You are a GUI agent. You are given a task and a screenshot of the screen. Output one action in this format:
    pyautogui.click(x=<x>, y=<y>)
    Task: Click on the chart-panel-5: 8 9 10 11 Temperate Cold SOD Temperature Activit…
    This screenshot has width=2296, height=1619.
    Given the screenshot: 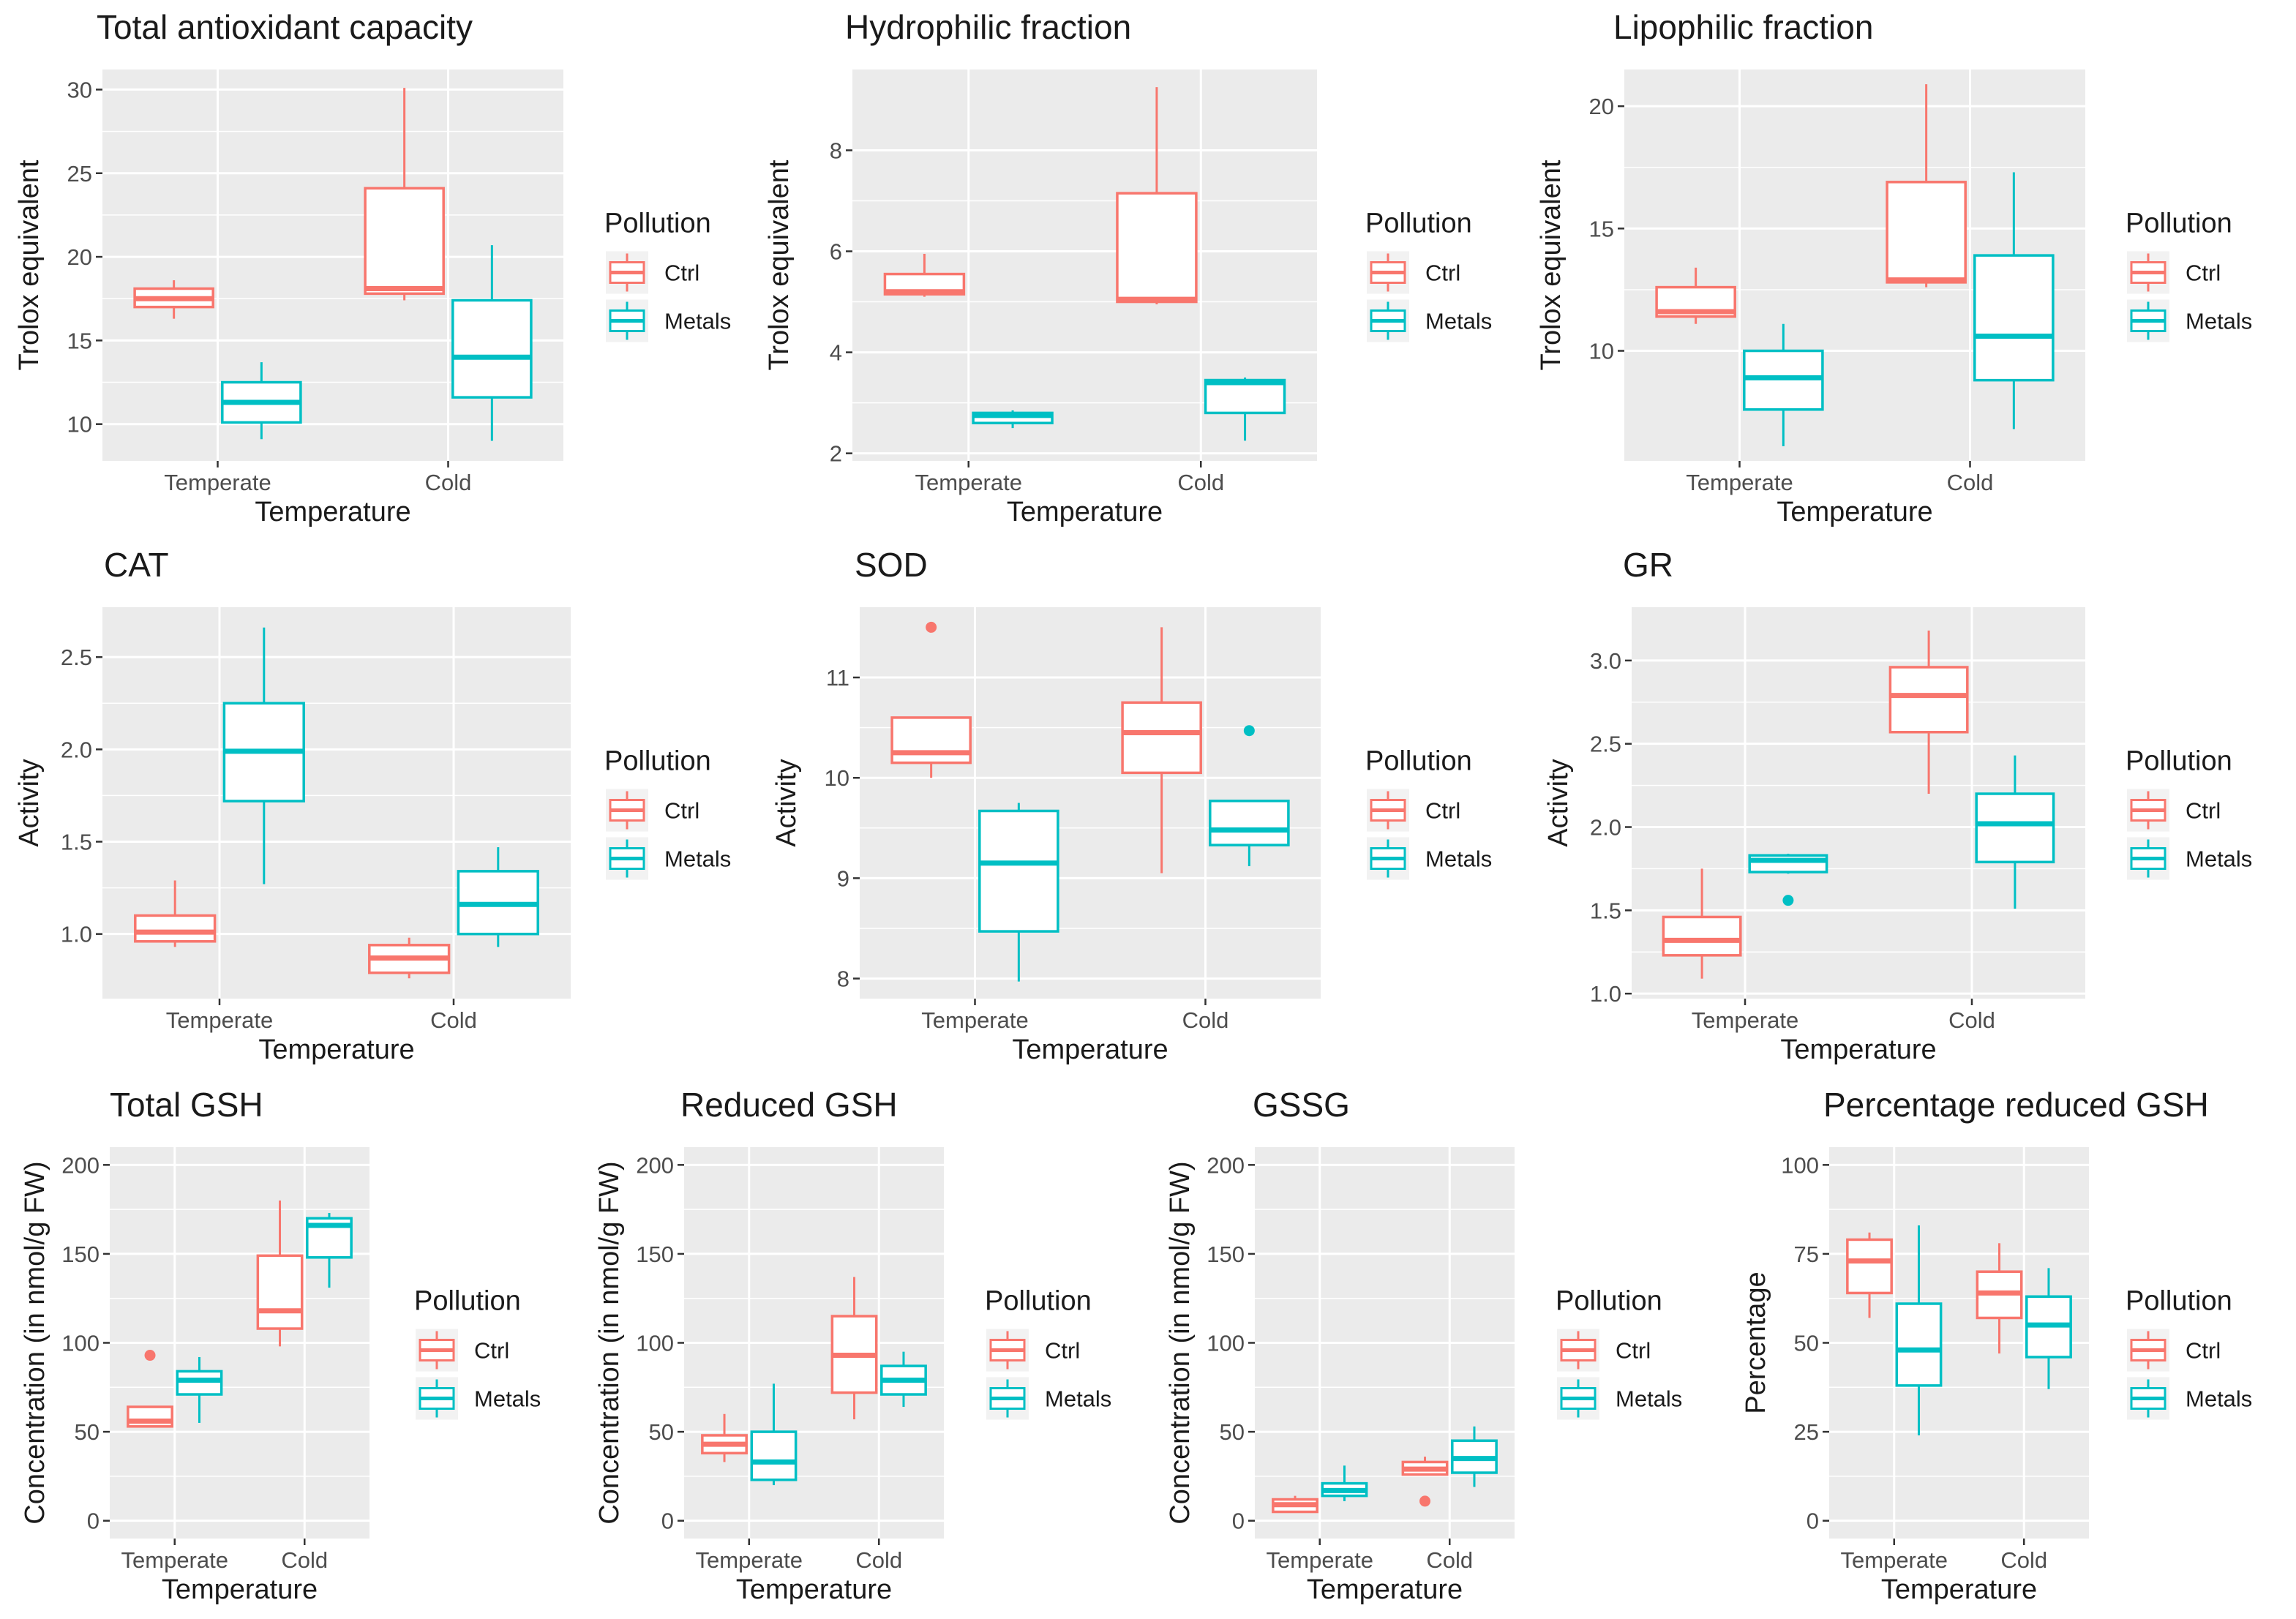 What is the action you would take?
    pyautogui.click(x=1131, y=805)
    